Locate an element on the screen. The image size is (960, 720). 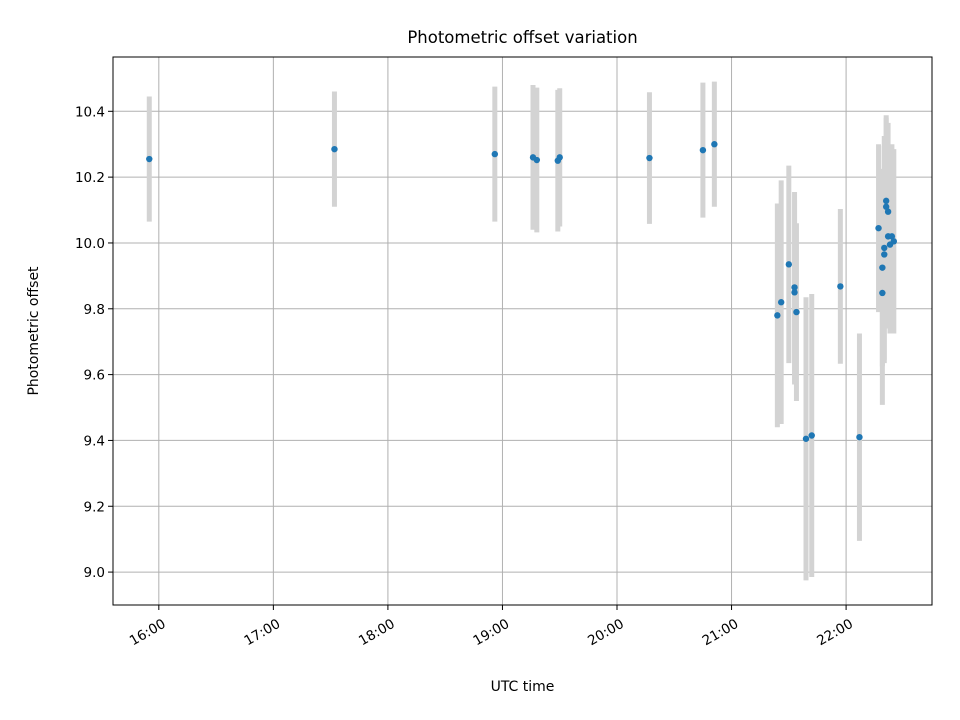
y-tick-label: 9.6 is located at coordinates (94, 376).